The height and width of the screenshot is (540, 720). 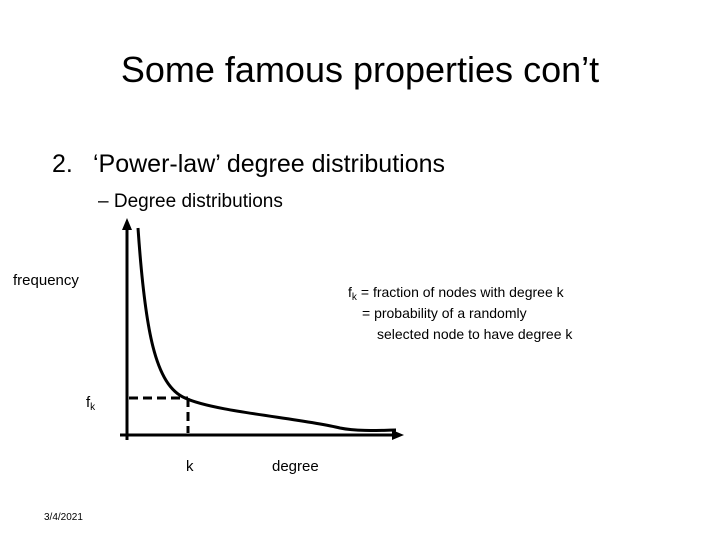 I want to click on guides, so click(x=159, y=414).